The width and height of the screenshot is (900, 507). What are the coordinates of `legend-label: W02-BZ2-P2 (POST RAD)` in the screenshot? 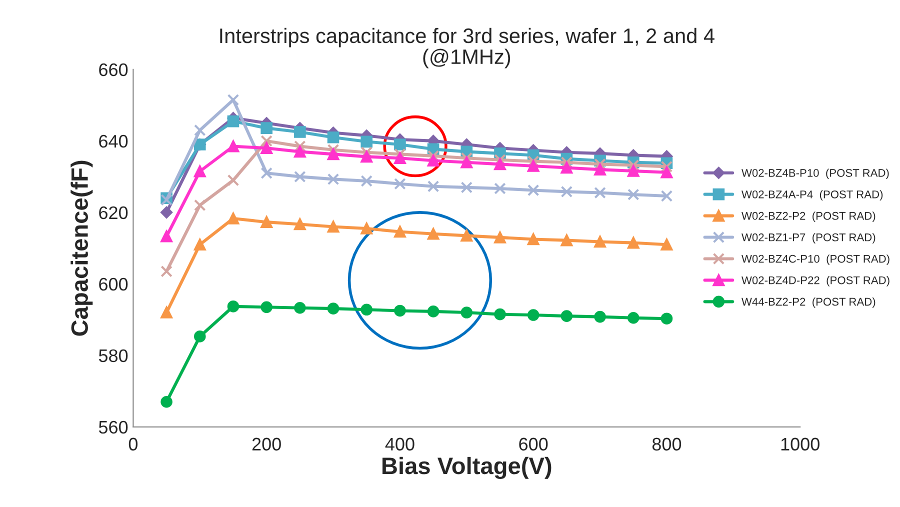 It's located at (809, 217).